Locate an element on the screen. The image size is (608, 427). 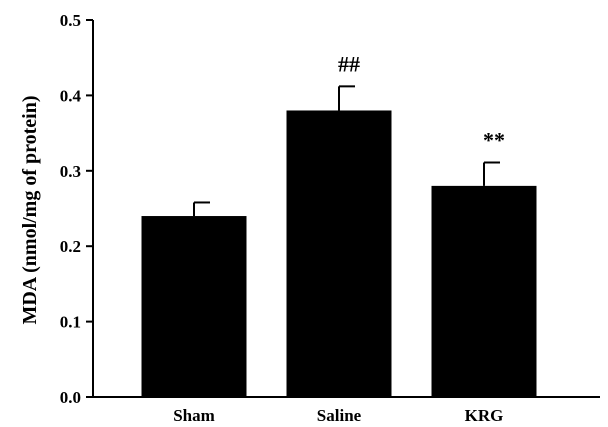
y-tick-label: 0.1 is located at coordinates (70, 322).